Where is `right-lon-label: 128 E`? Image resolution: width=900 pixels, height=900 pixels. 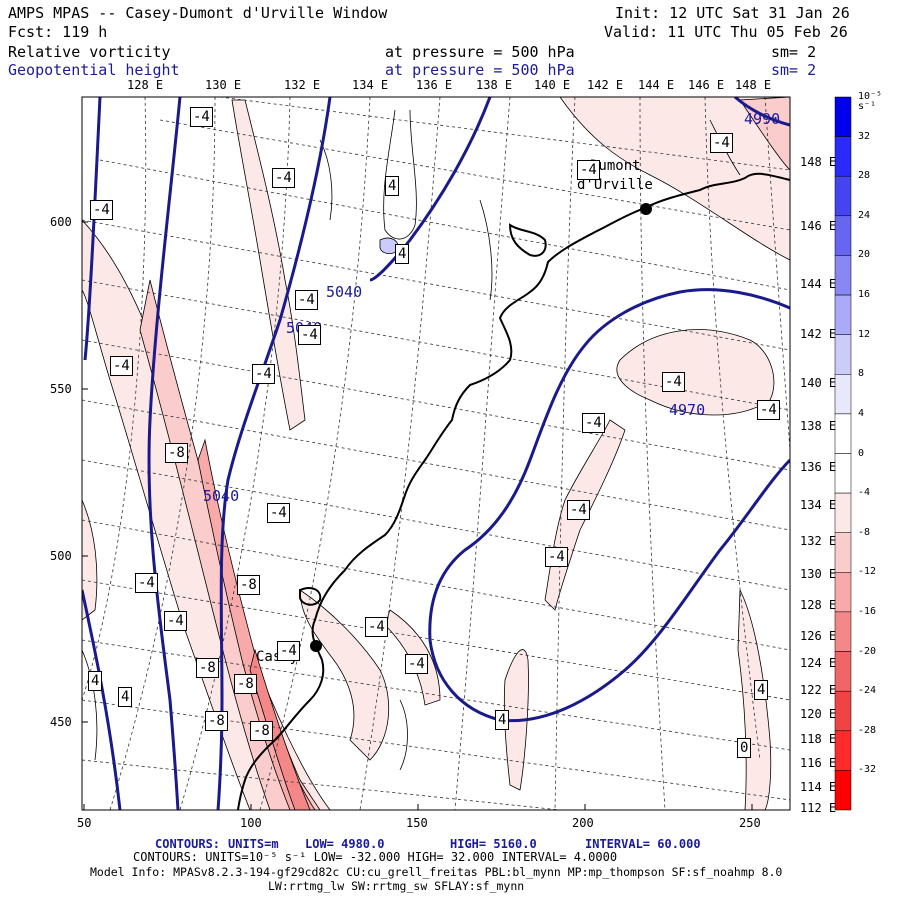
right-lon-label: 128 E is located at coordinates (818, 605).